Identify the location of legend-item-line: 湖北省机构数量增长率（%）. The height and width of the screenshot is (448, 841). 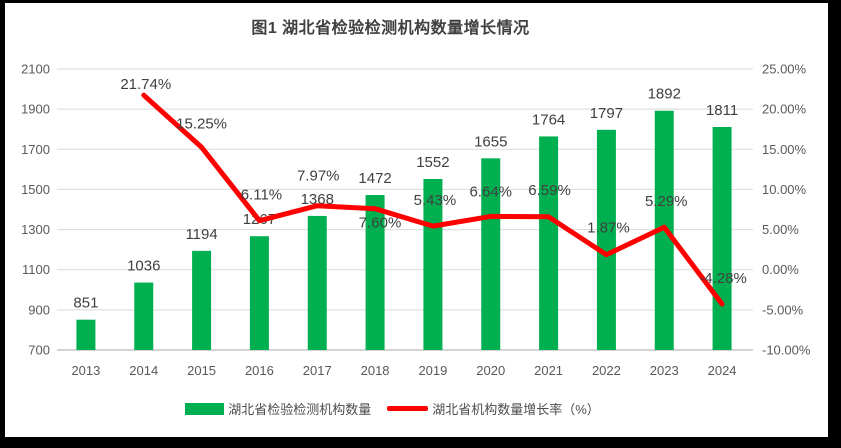
(493, 408).